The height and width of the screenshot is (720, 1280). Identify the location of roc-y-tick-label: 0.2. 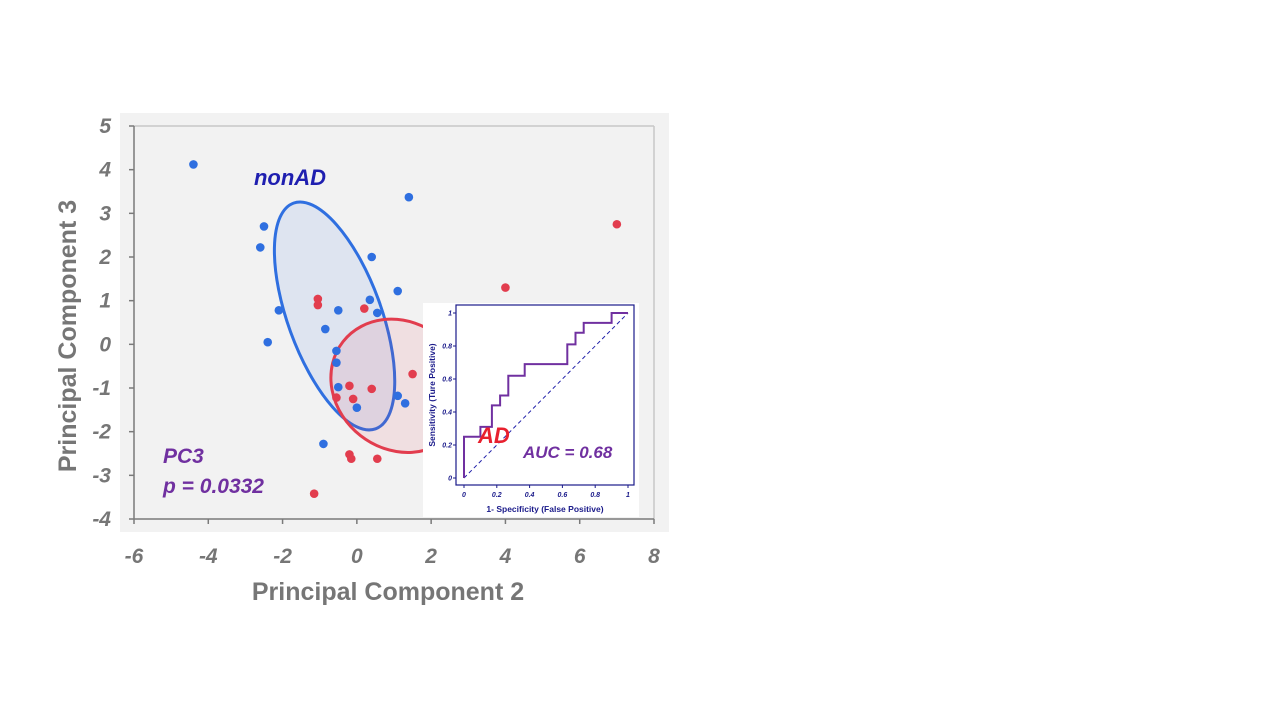
(447, 446).